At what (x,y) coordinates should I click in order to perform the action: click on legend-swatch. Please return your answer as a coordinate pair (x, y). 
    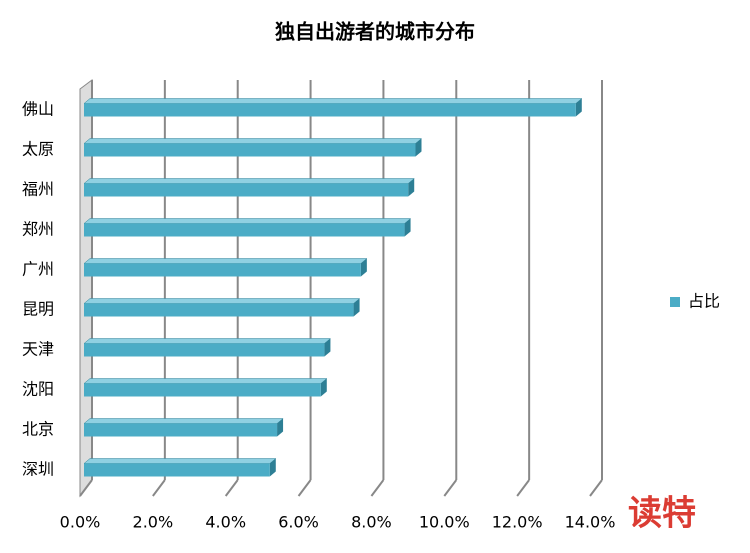
    Looking at the image, I should click on (675, 302).